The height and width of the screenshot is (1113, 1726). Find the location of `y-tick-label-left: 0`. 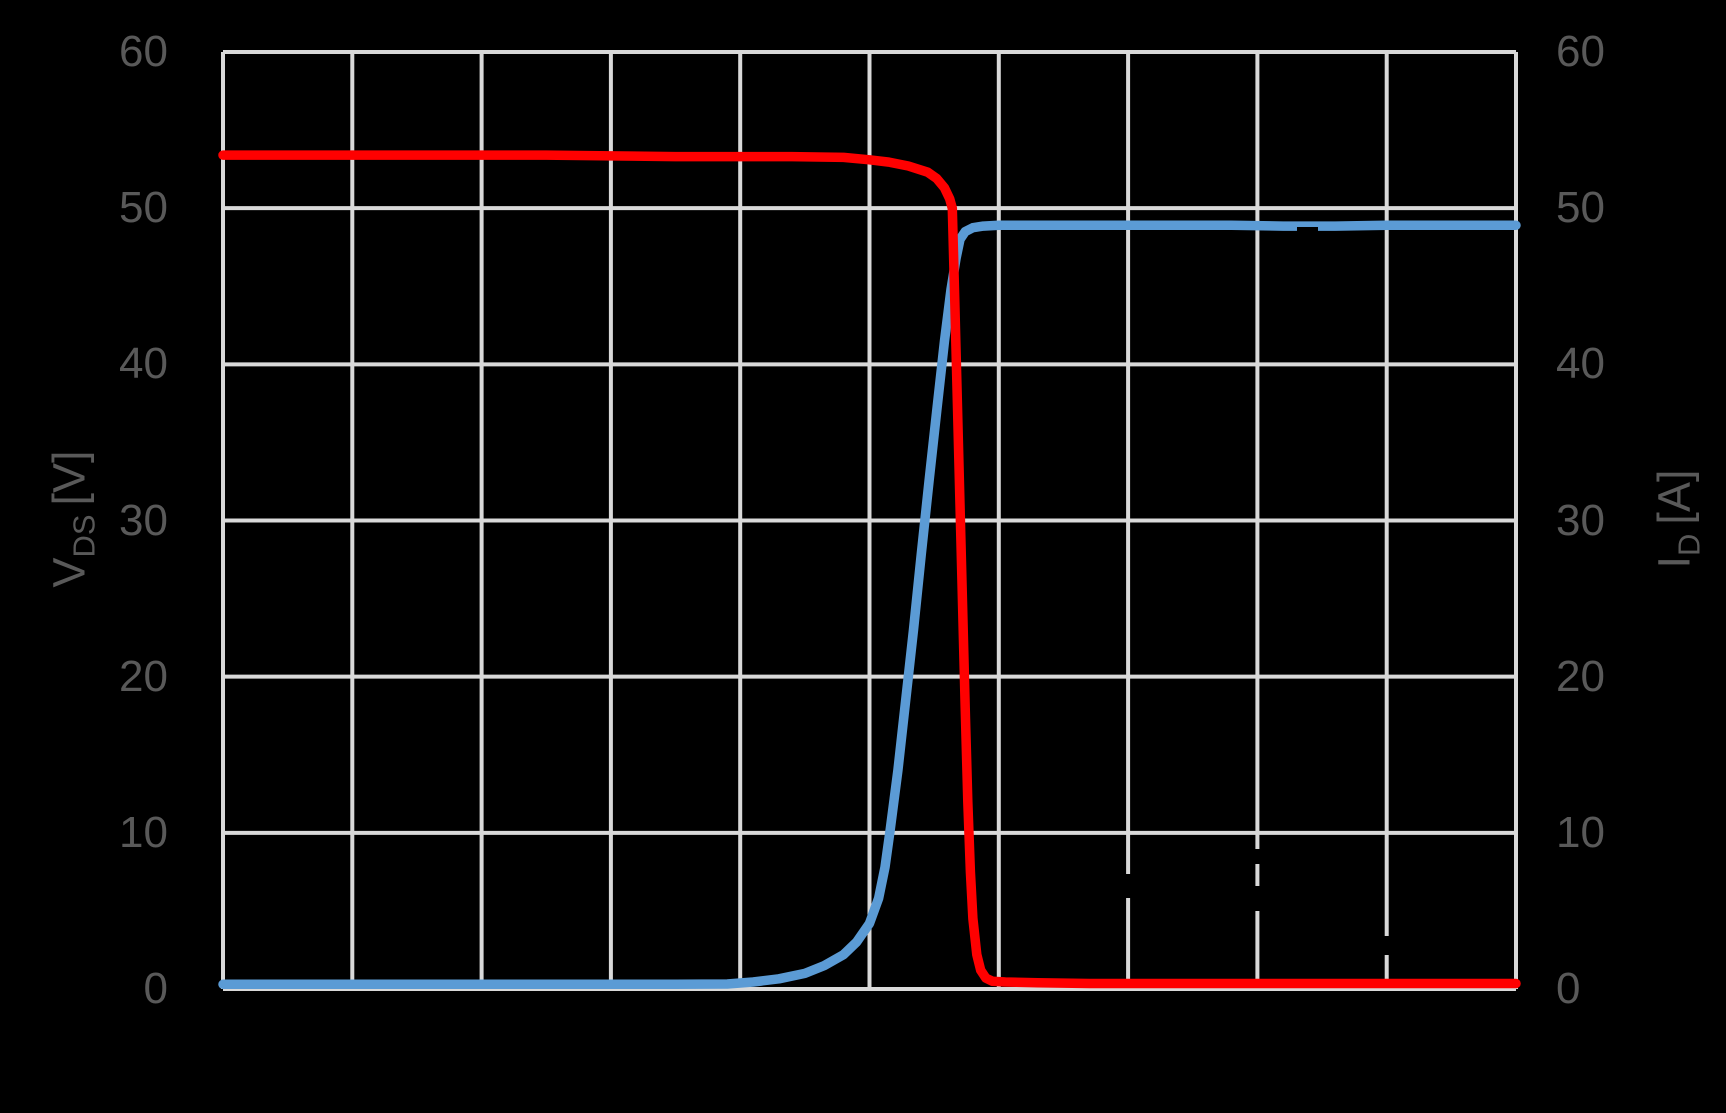

y-tick-label-left: 0 is located at coordinates (155, 988).